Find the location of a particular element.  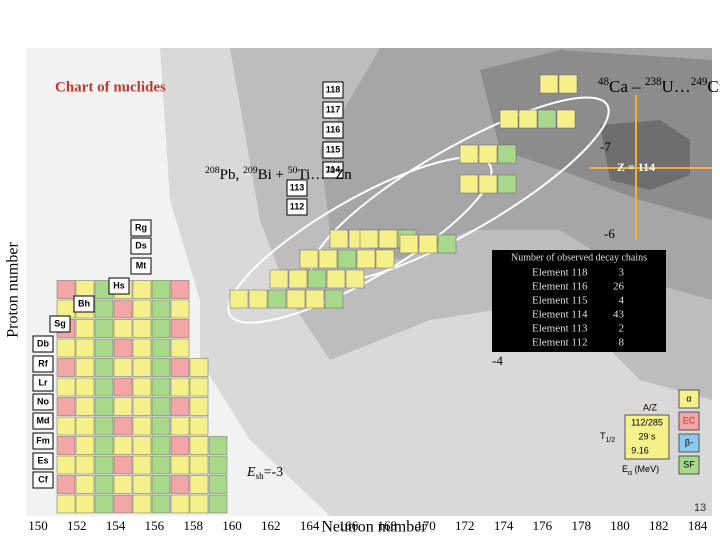

reaction-part: 238 is located at coordinates (653, 82).